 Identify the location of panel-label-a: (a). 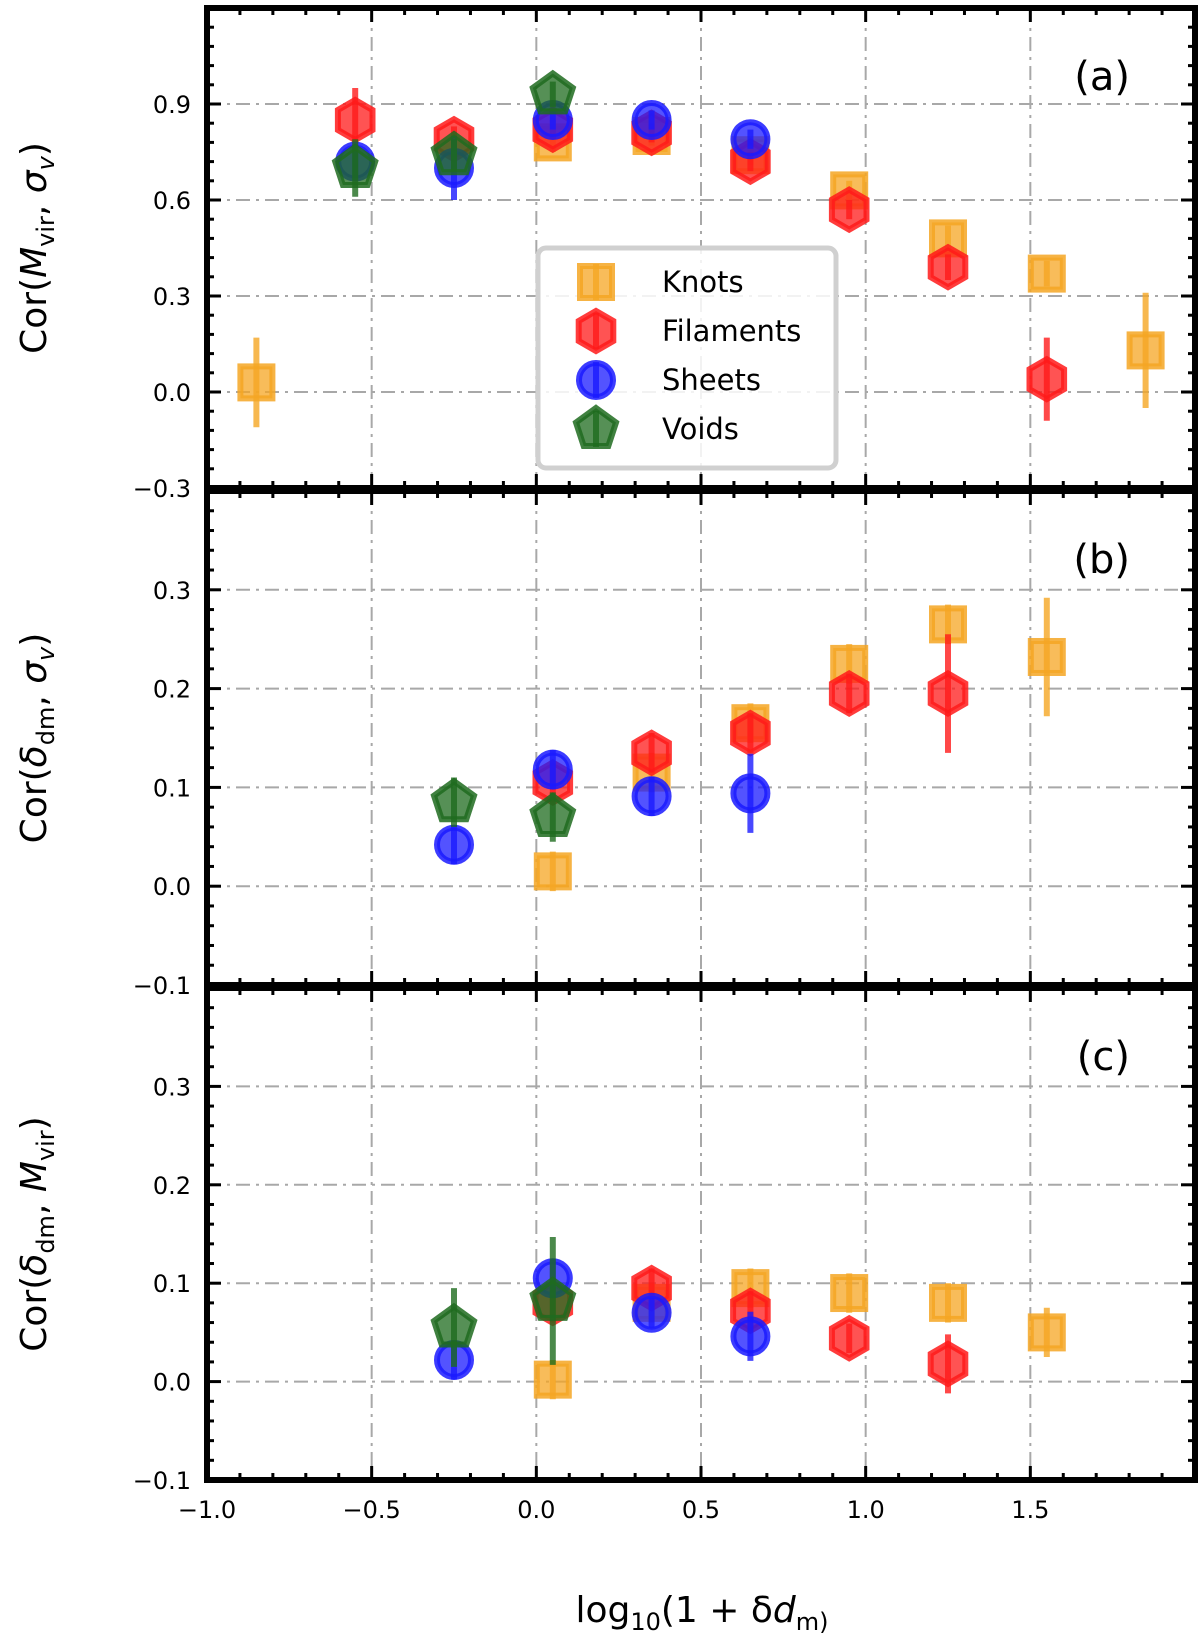
(1102, 77).